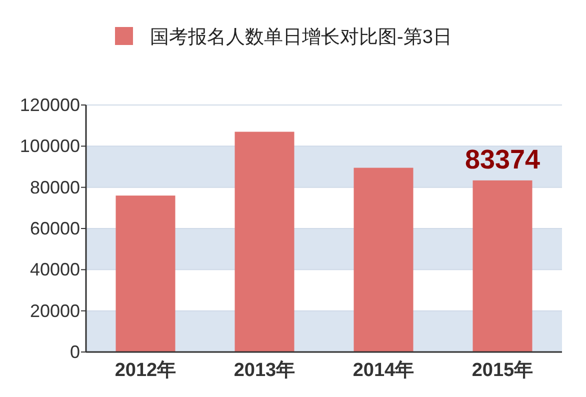 Image resolution: width=586 pixels, height=397 pixels. What do you see at coordinates (502, 159) in the screenshot?
I see `data-label: 83374` at bounding box center [502, 159].